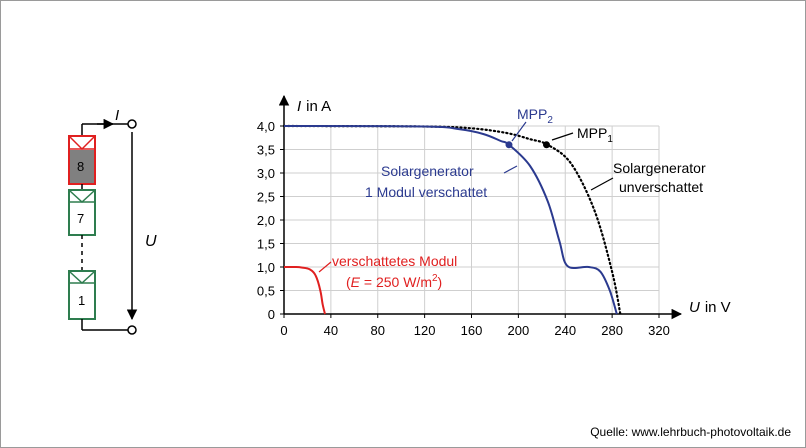 Image resolution: width=806 pixels, height=448 pixels. Describe the element at coordinates (325, 267) in the screenshot. I see `module-shaded-leader` at that location.